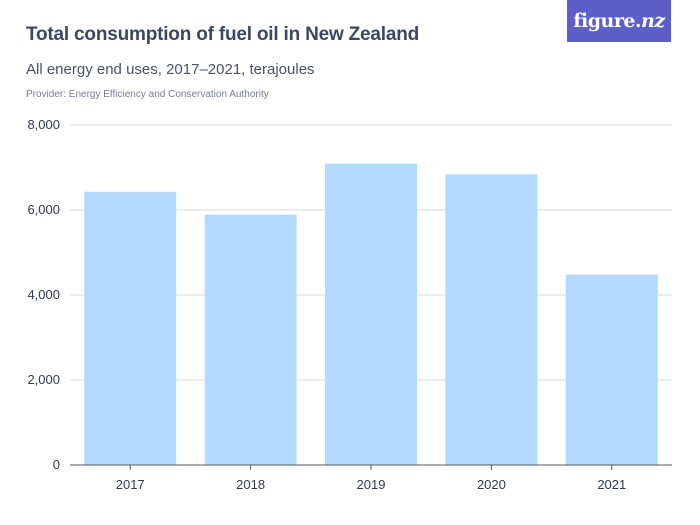 Image resolution: width=700 pixels, height=525 pixels. Describe the element at coordinates (491, 320) in the screenshot. I see `bar-2020` at that location.